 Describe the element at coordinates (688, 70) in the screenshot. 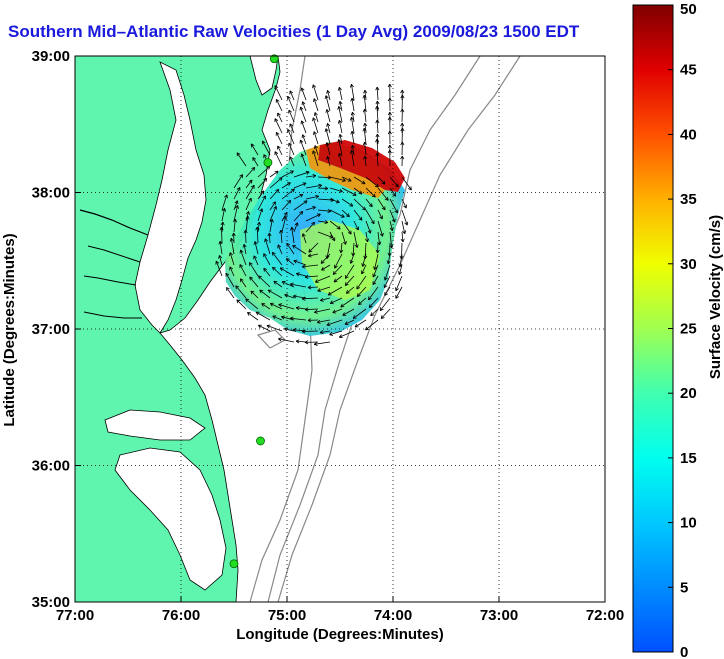

I see `colorbar-tick-label: 45` at that location.